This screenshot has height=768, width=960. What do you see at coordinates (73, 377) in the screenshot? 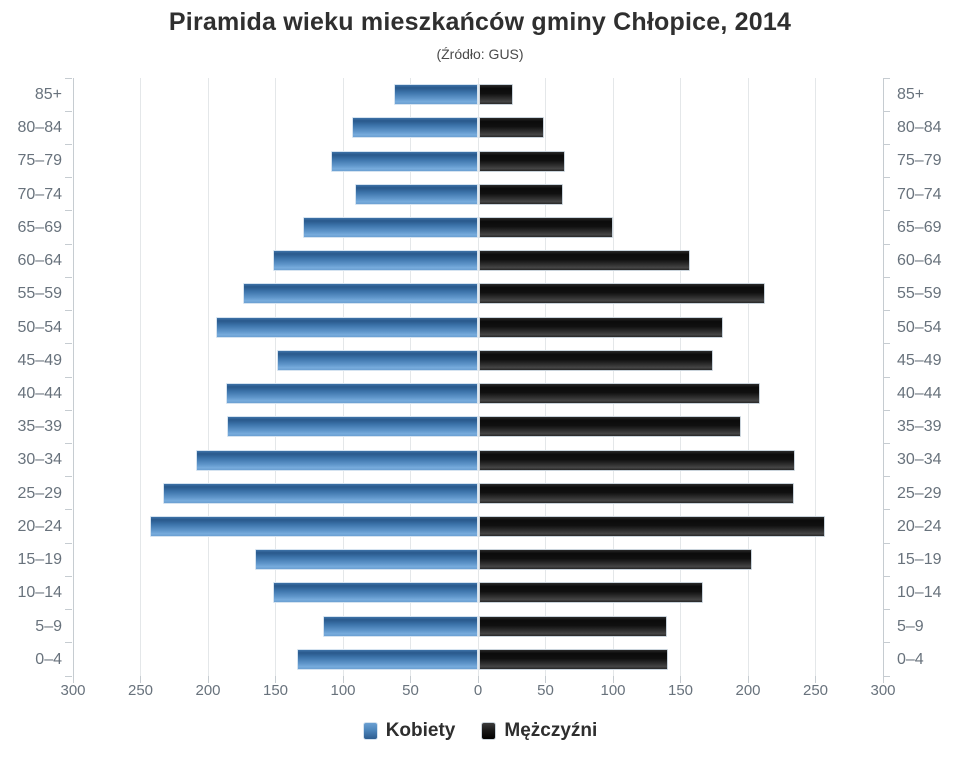
I see `left-category-axis-line` at bounding box center [73, 377].